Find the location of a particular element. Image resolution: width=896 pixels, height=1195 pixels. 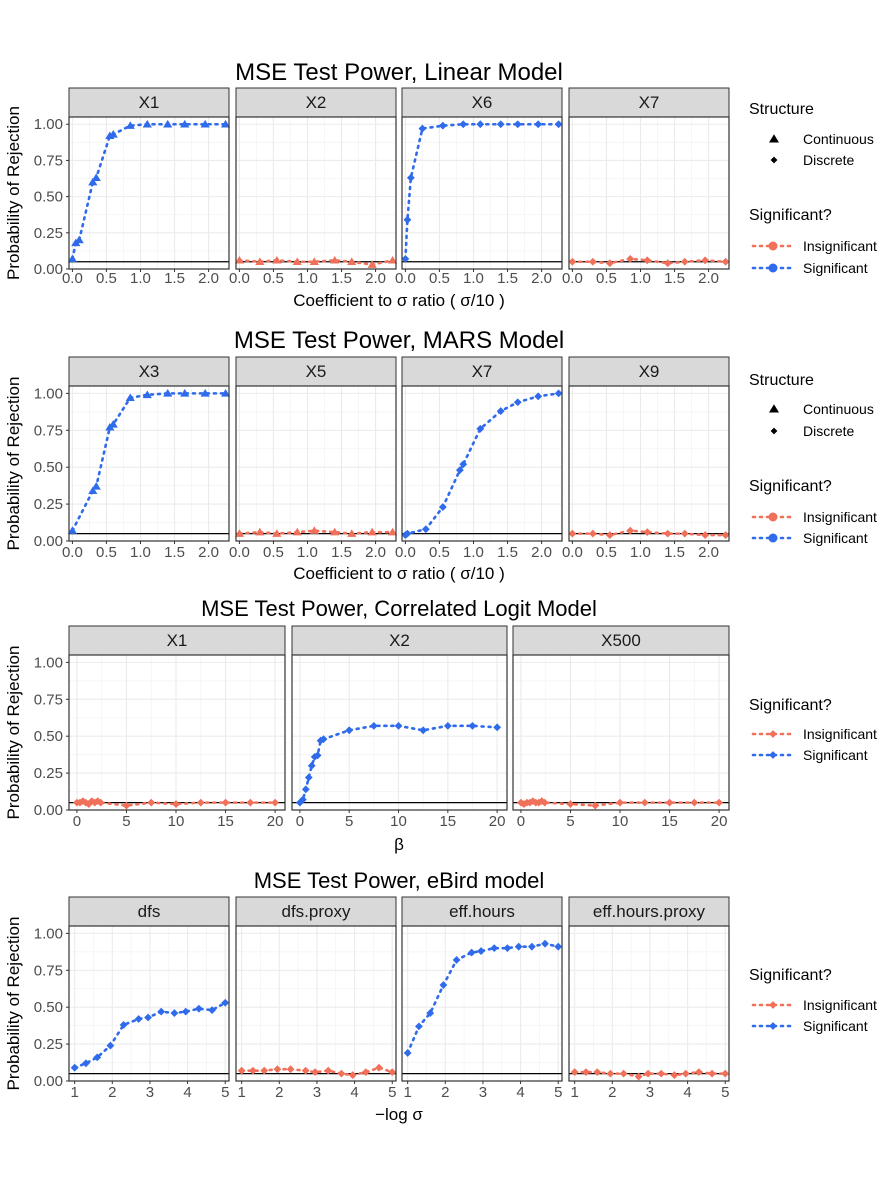

panel-X3: X3 0.0 0.5 1.0 1.5 2.0 is located at coordinates (146, 458).